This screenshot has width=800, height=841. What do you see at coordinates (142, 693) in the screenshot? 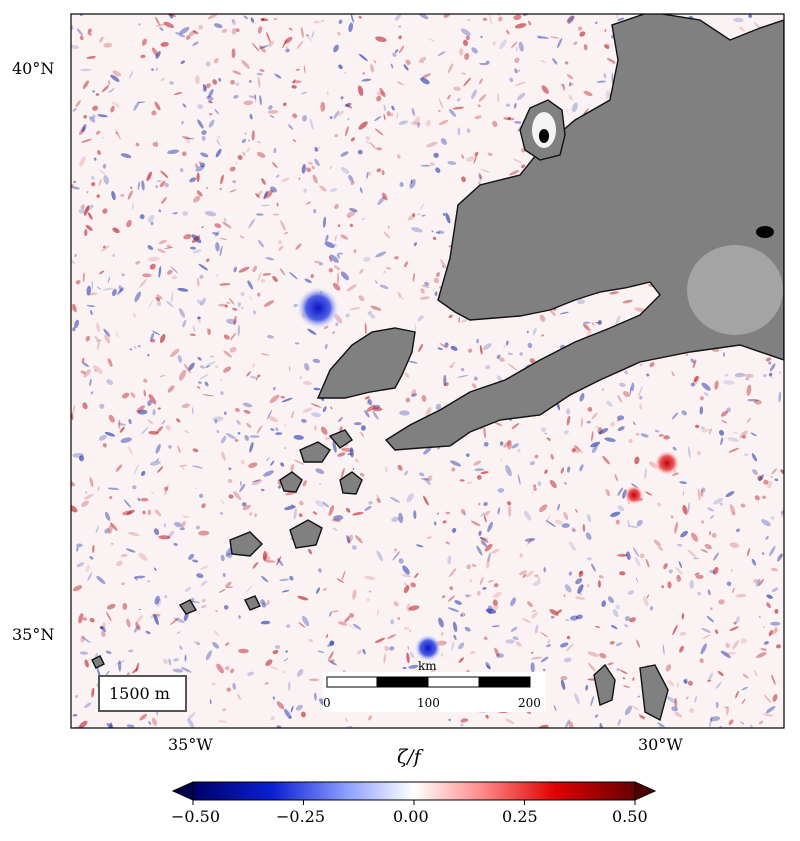
I see `depth-box-frame` at bounding box center [142, 693].